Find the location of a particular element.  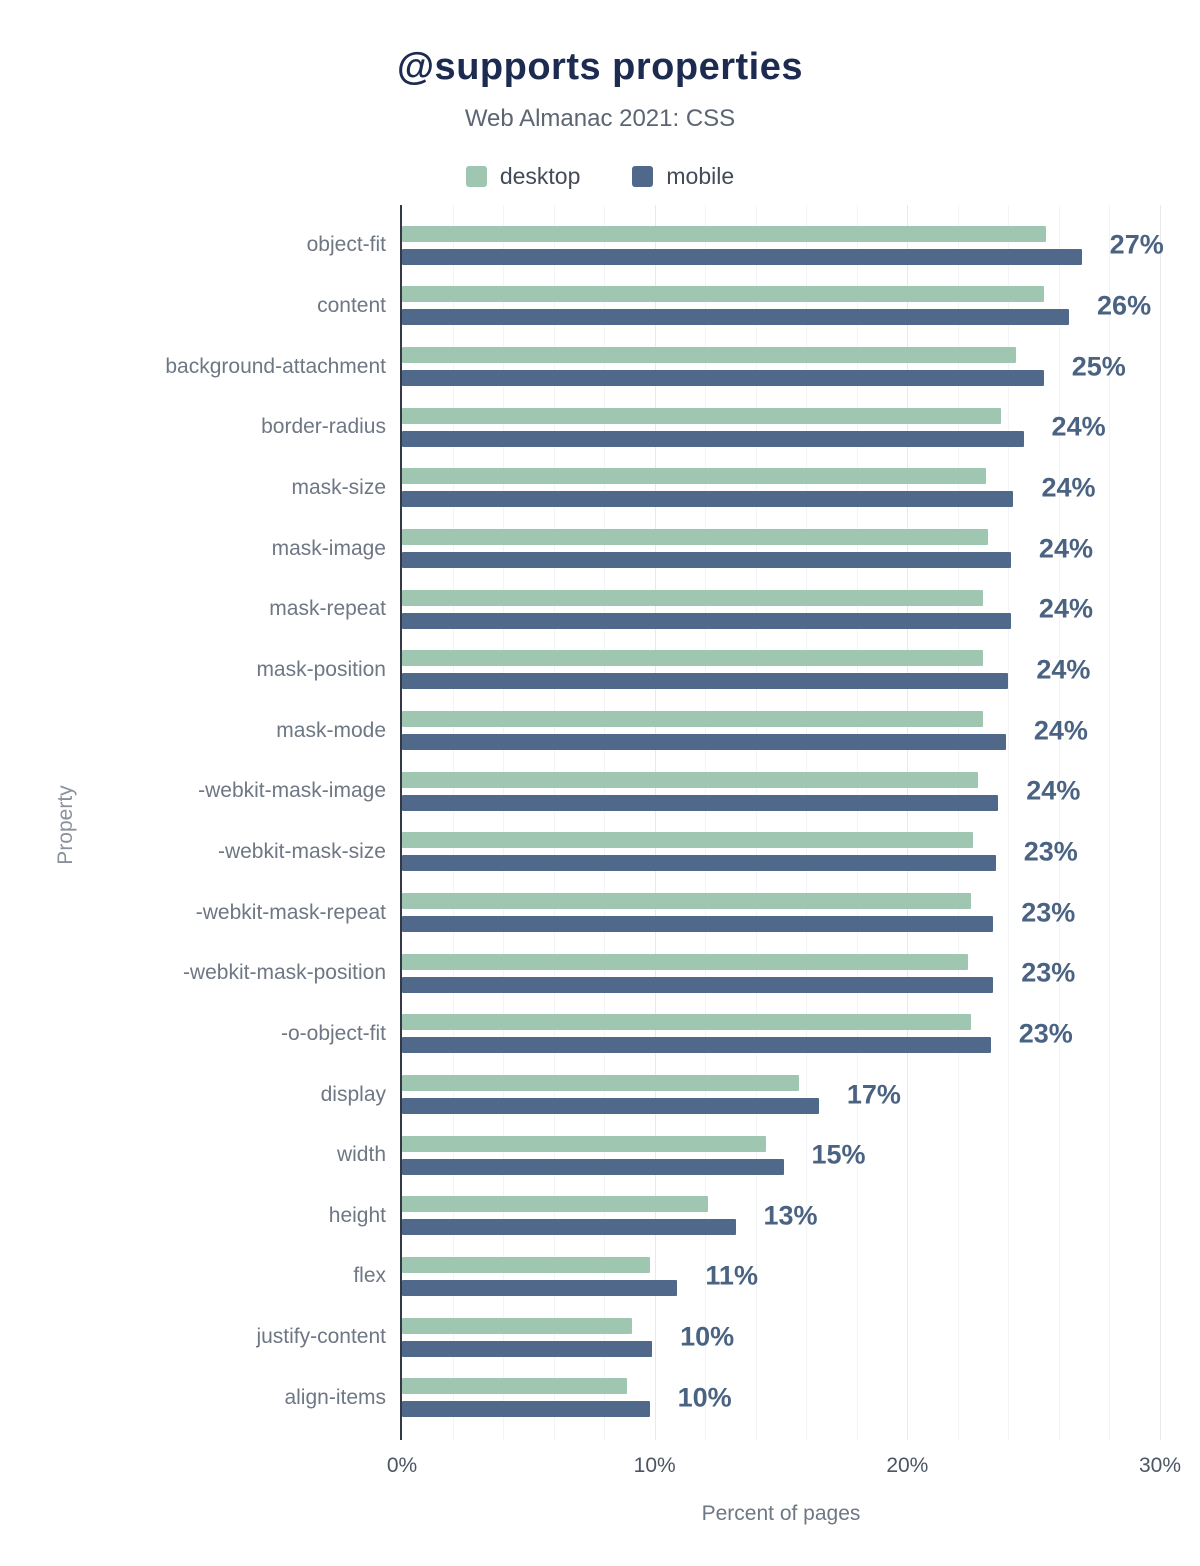

x-tick-label: 10% is located at coordinates (654, 1465).